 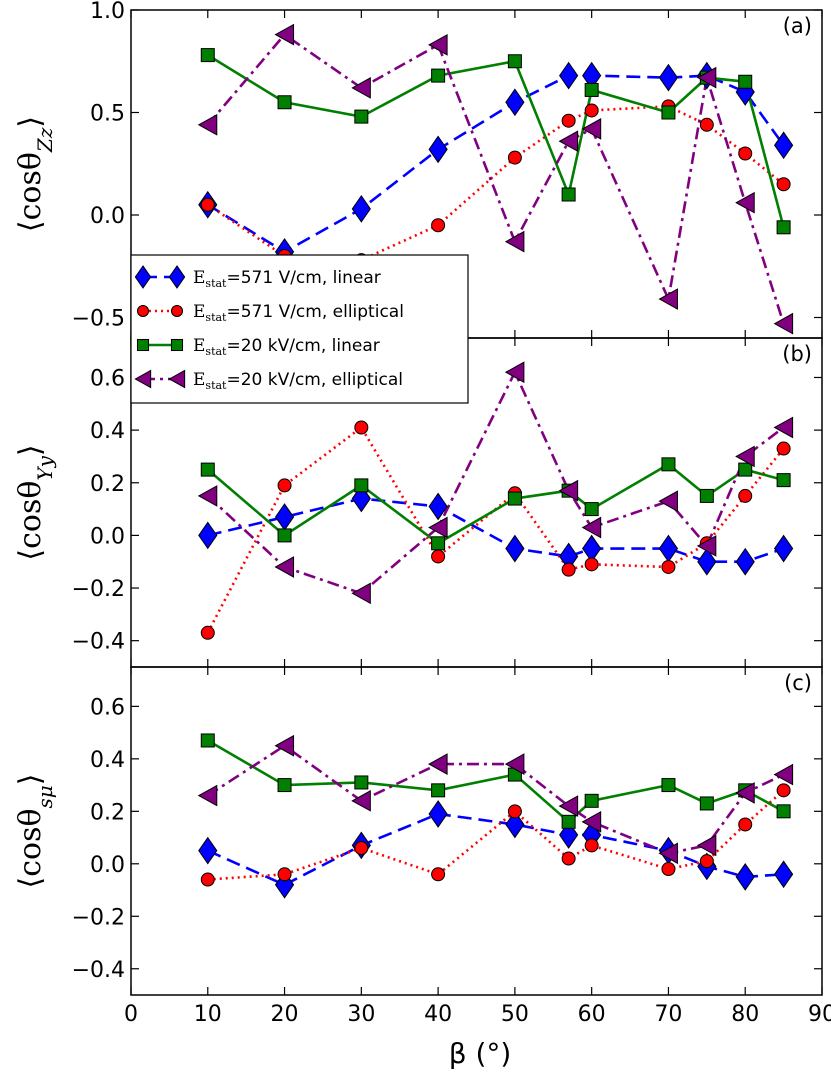 I want to click on legend-label-rest: =20 kV/cm, elliptical, so click(x=314, y=380).